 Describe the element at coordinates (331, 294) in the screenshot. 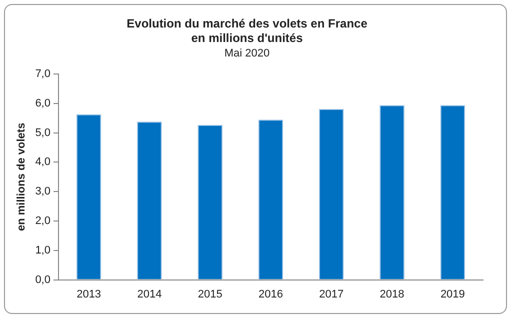

I see `x-tick-label: 2017` at that location.